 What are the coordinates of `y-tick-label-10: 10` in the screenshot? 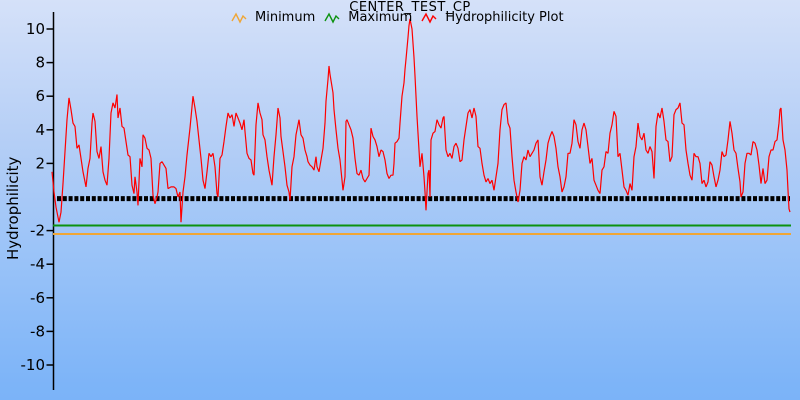 It's located at (35, 29).